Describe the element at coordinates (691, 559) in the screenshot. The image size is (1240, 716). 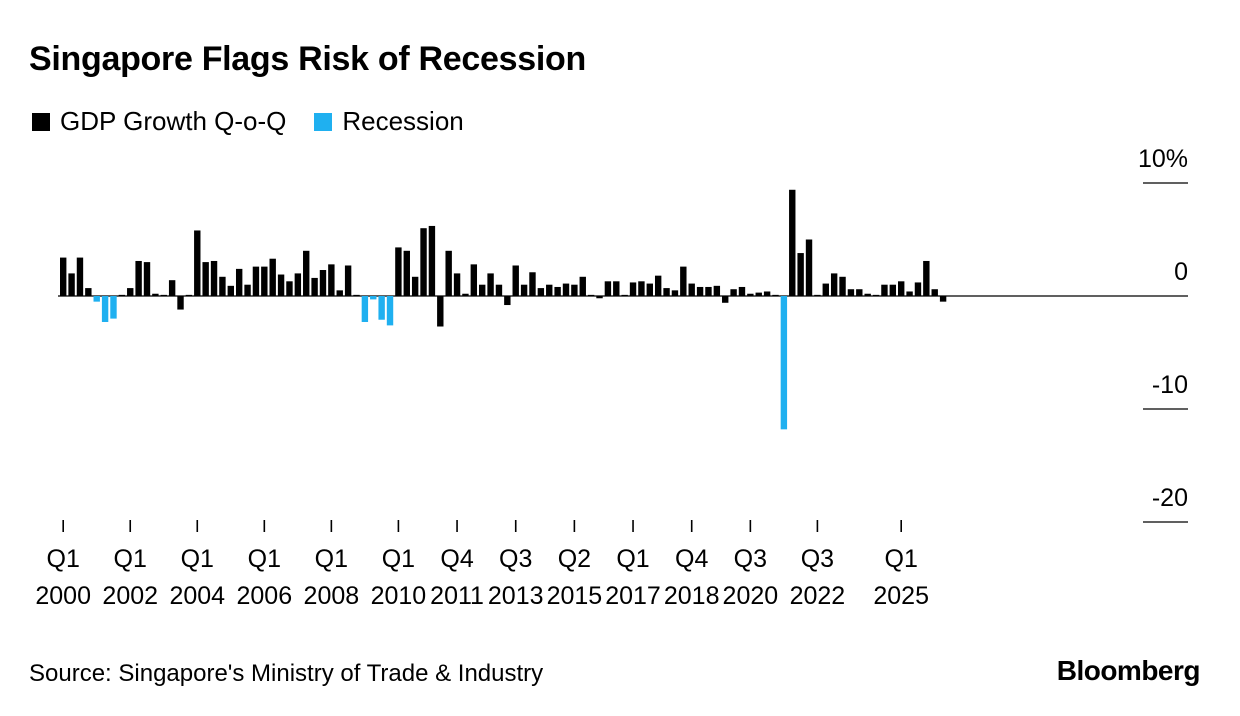
I see `x-tick-label-quarter: Q4` at that location.